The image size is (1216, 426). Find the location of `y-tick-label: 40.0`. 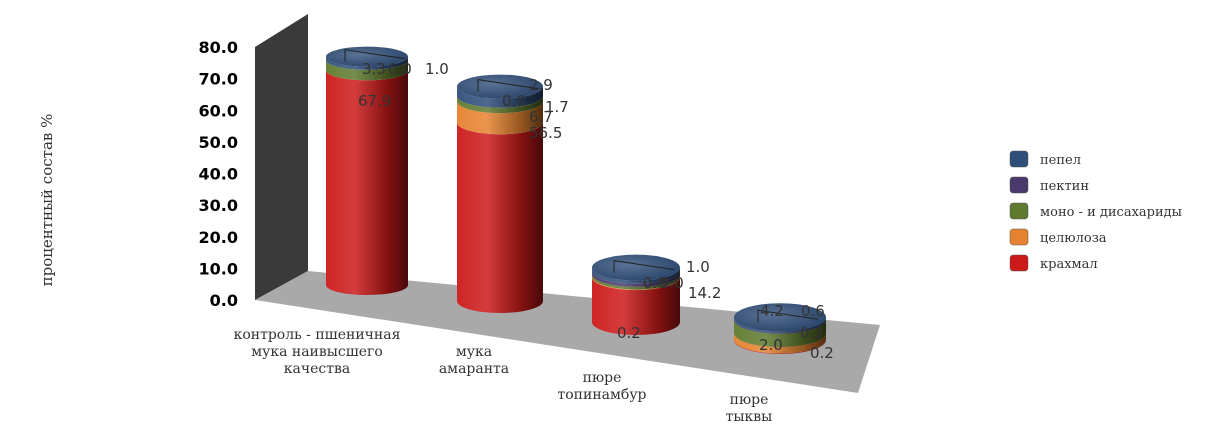

y-tick-label: 40.0 is located at coordinates (218, 174).